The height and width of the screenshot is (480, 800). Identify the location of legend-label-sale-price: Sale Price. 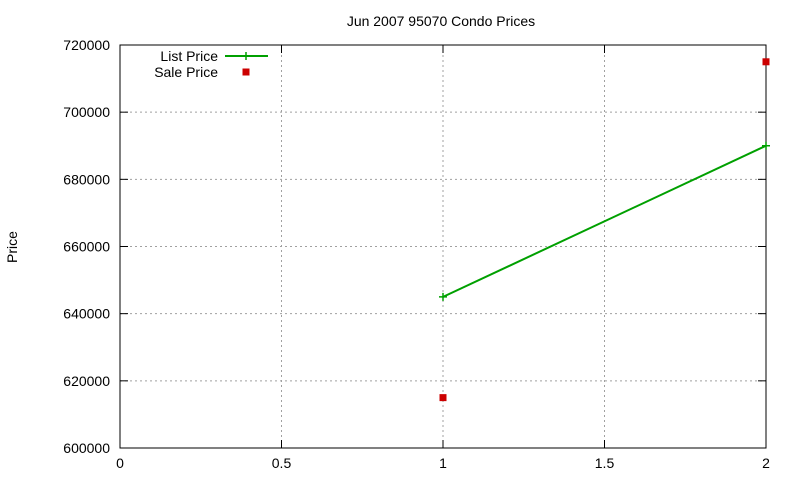
(186, 72).